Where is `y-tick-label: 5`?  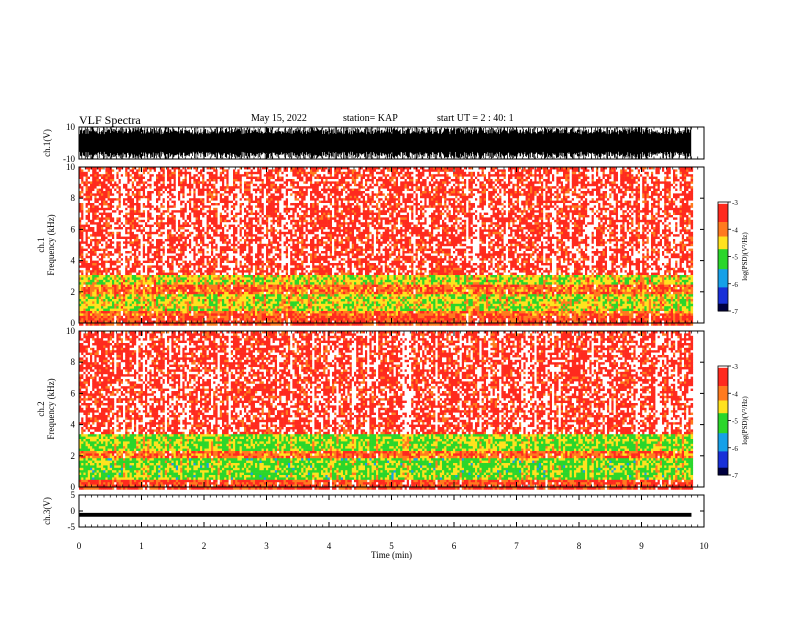
y-tick-label: 5 is located at coordinates (73, 495).